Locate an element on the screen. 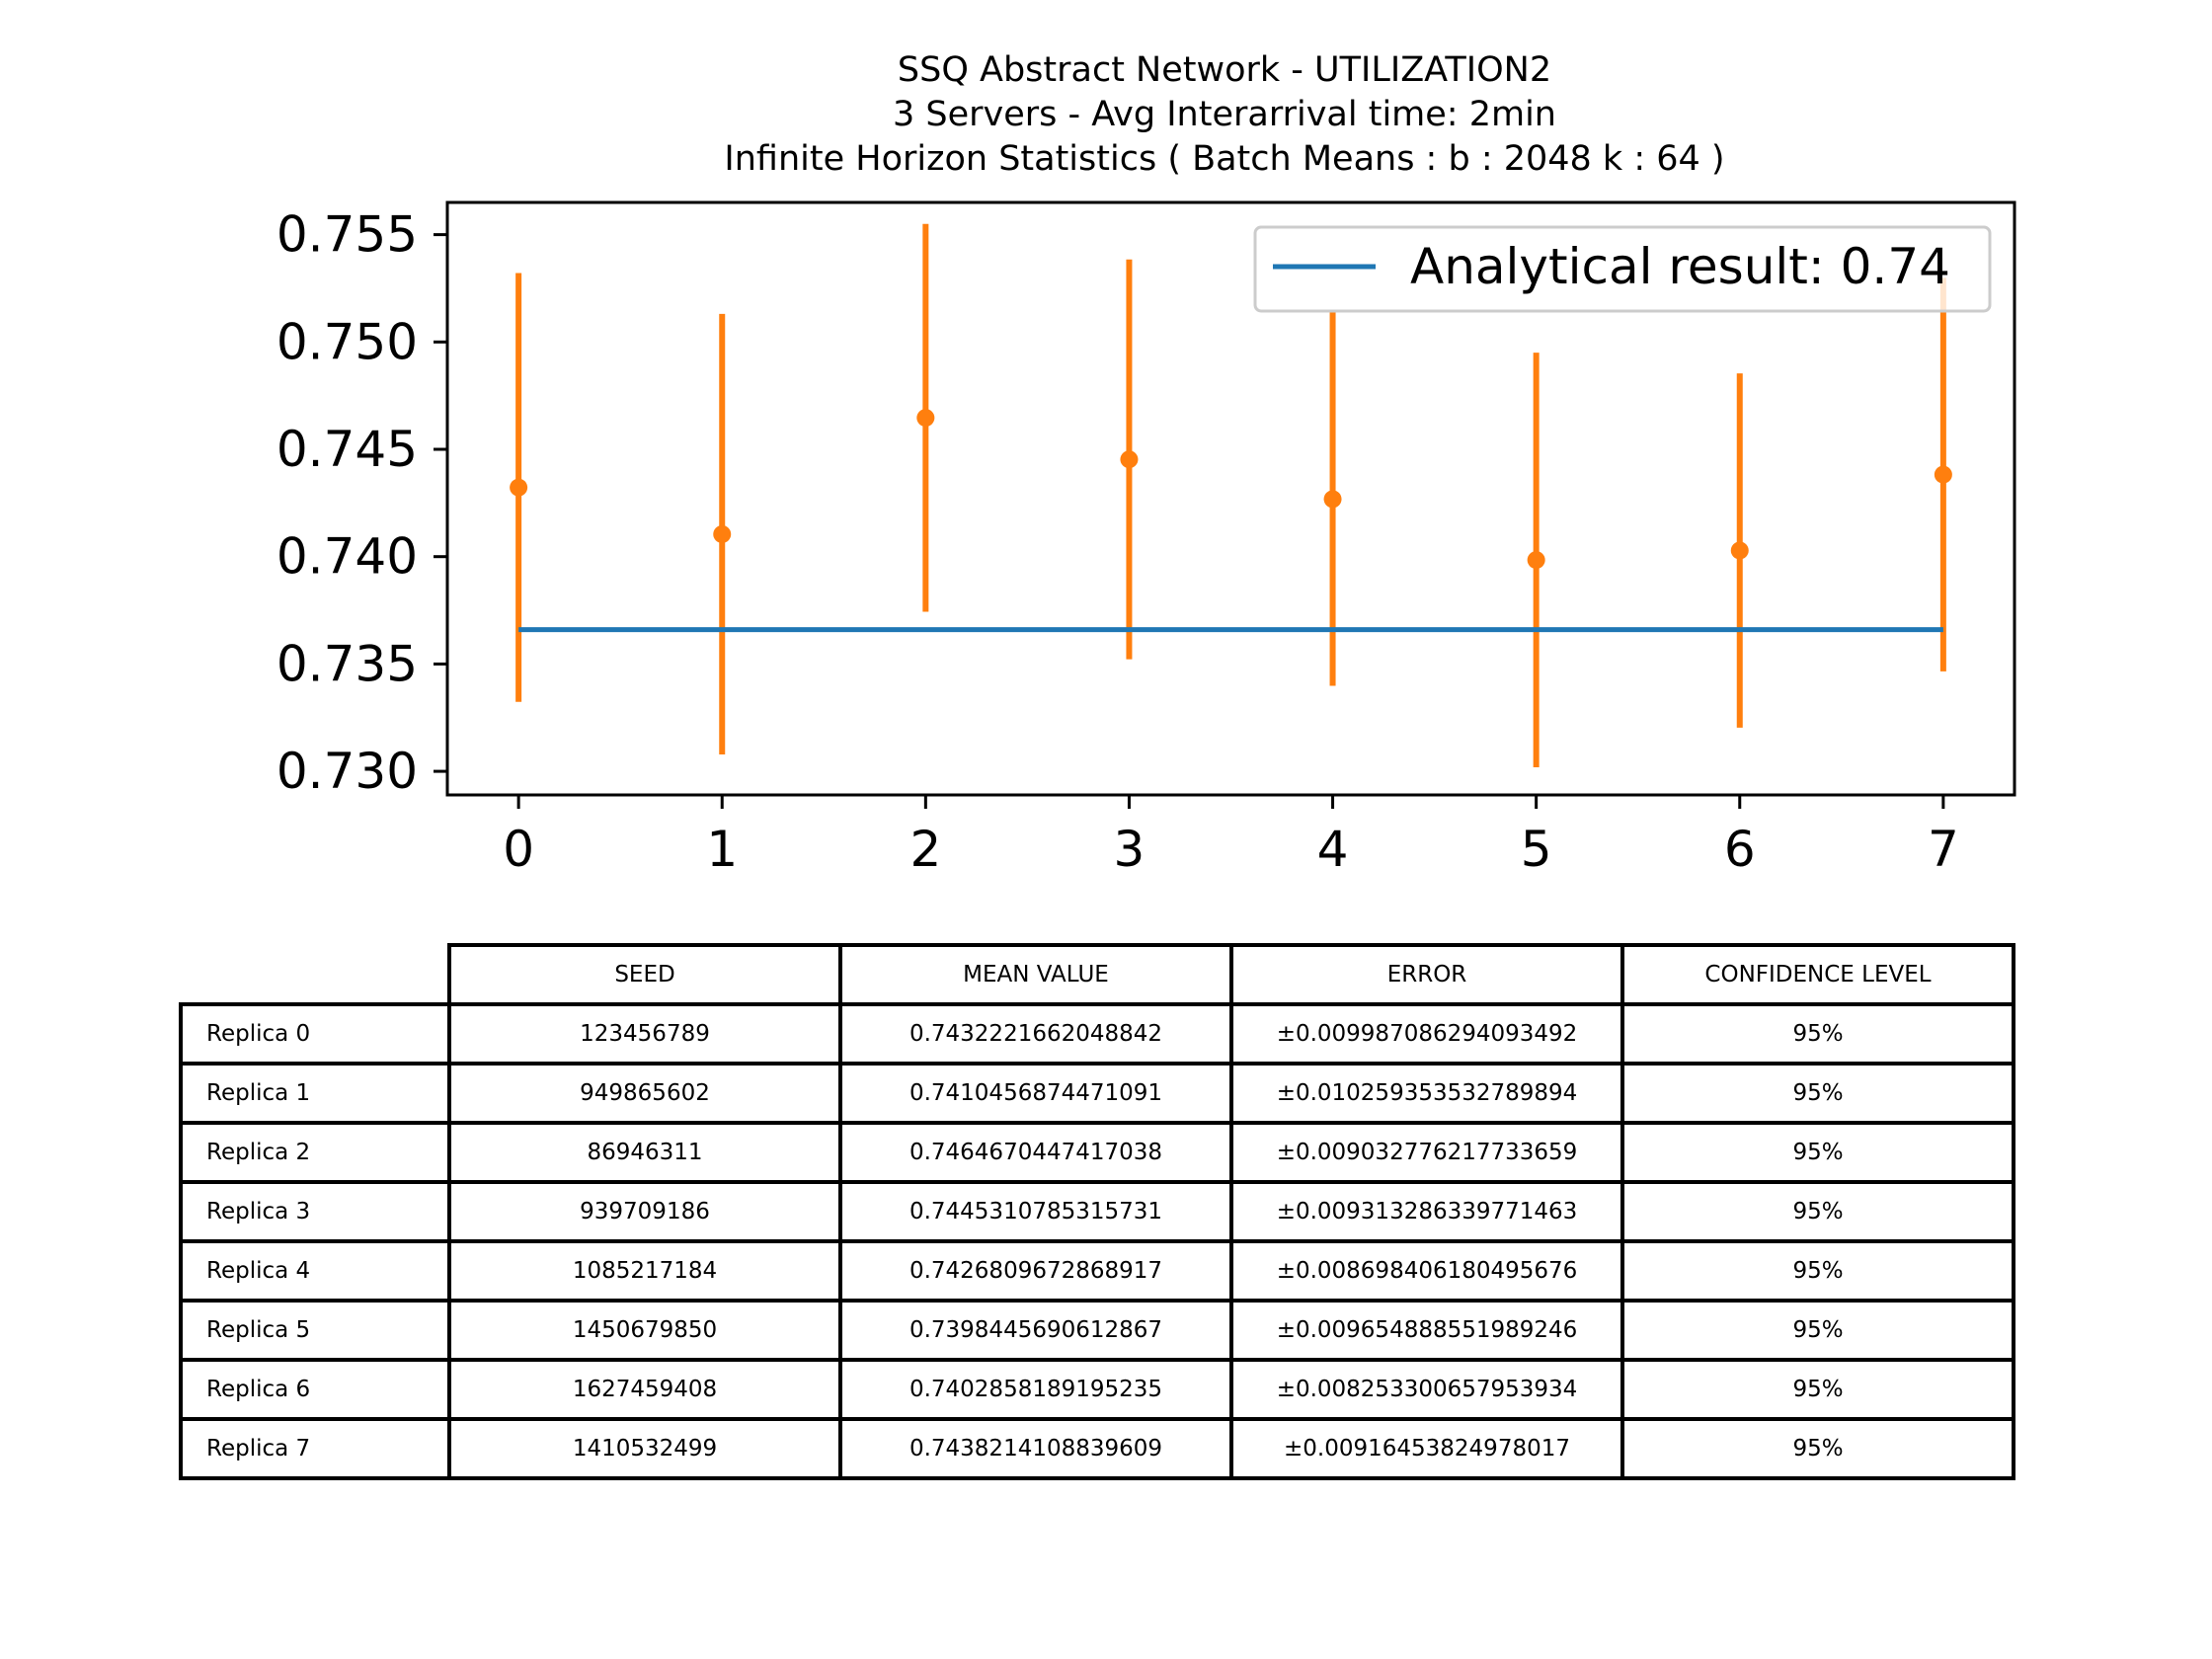  table-cell: ±0.00916453824978017 is located at coordinates (1427, 1449).